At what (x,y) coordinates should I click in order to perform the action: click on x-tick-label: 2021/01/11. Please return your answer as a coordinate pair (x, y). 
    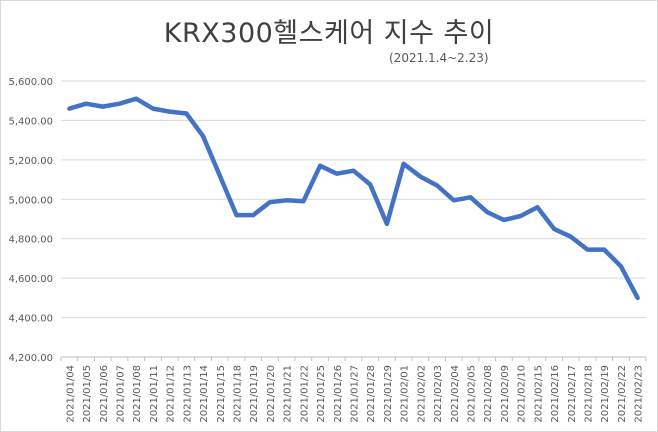
    Looking at the image, I should click on (154, 394).